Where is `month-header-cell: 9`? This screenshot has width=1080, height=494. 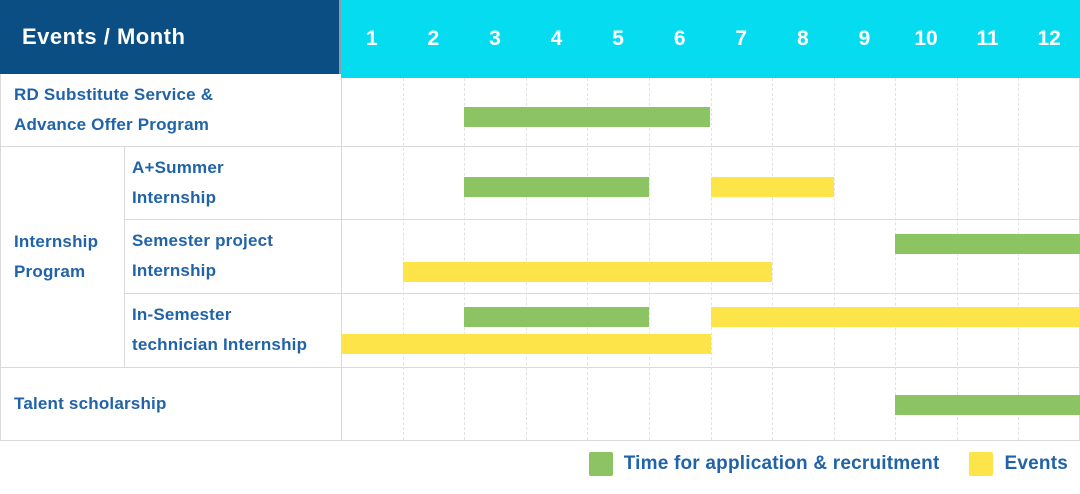
month-header-cell: 9 is located at coordinates (864, 38).